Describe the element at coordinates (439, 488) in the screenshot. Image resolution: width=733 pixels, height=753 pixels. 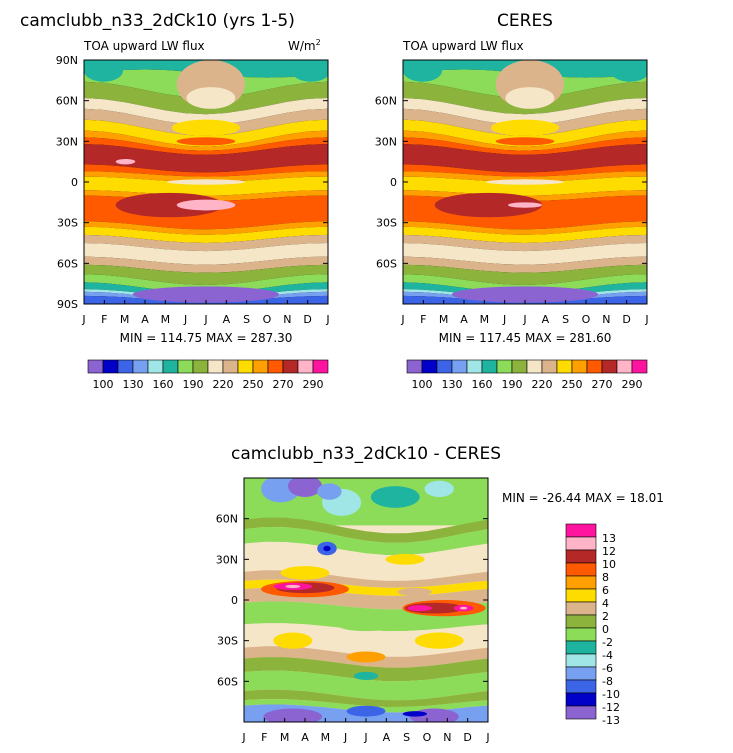
I see `diff-ne-cyan-cell` at that location.